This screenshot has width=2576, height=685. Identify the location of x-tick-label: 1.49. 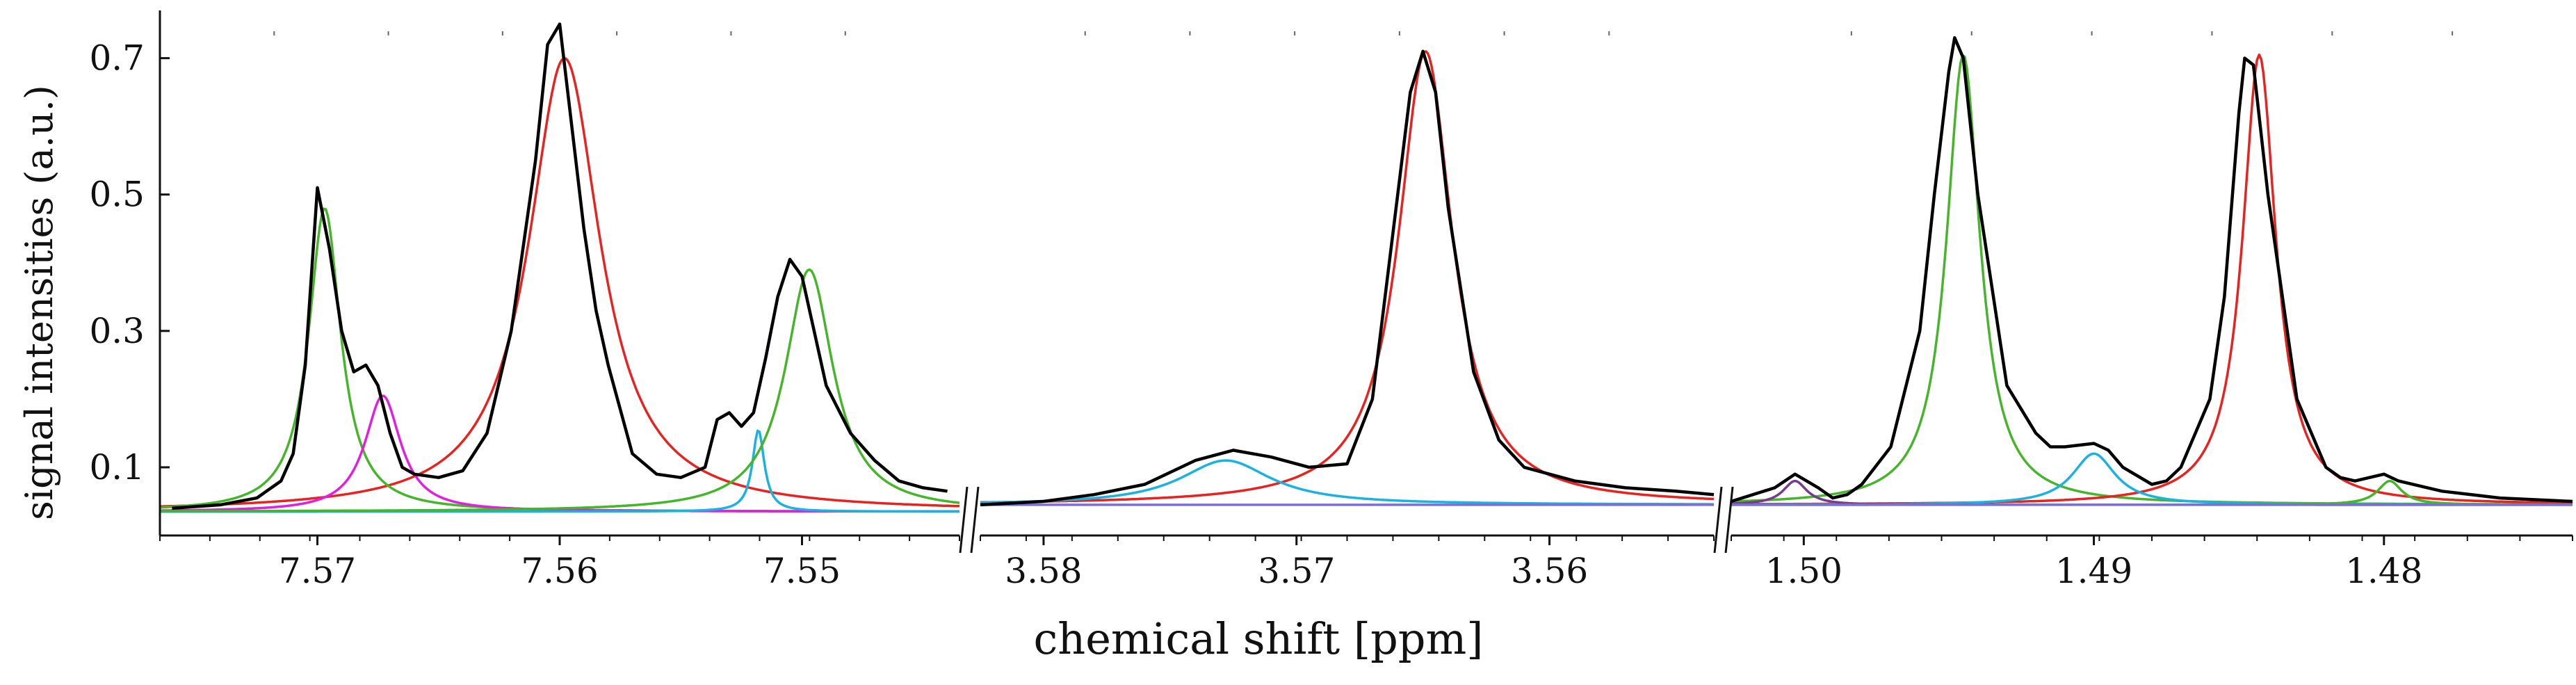
(2093, 571).